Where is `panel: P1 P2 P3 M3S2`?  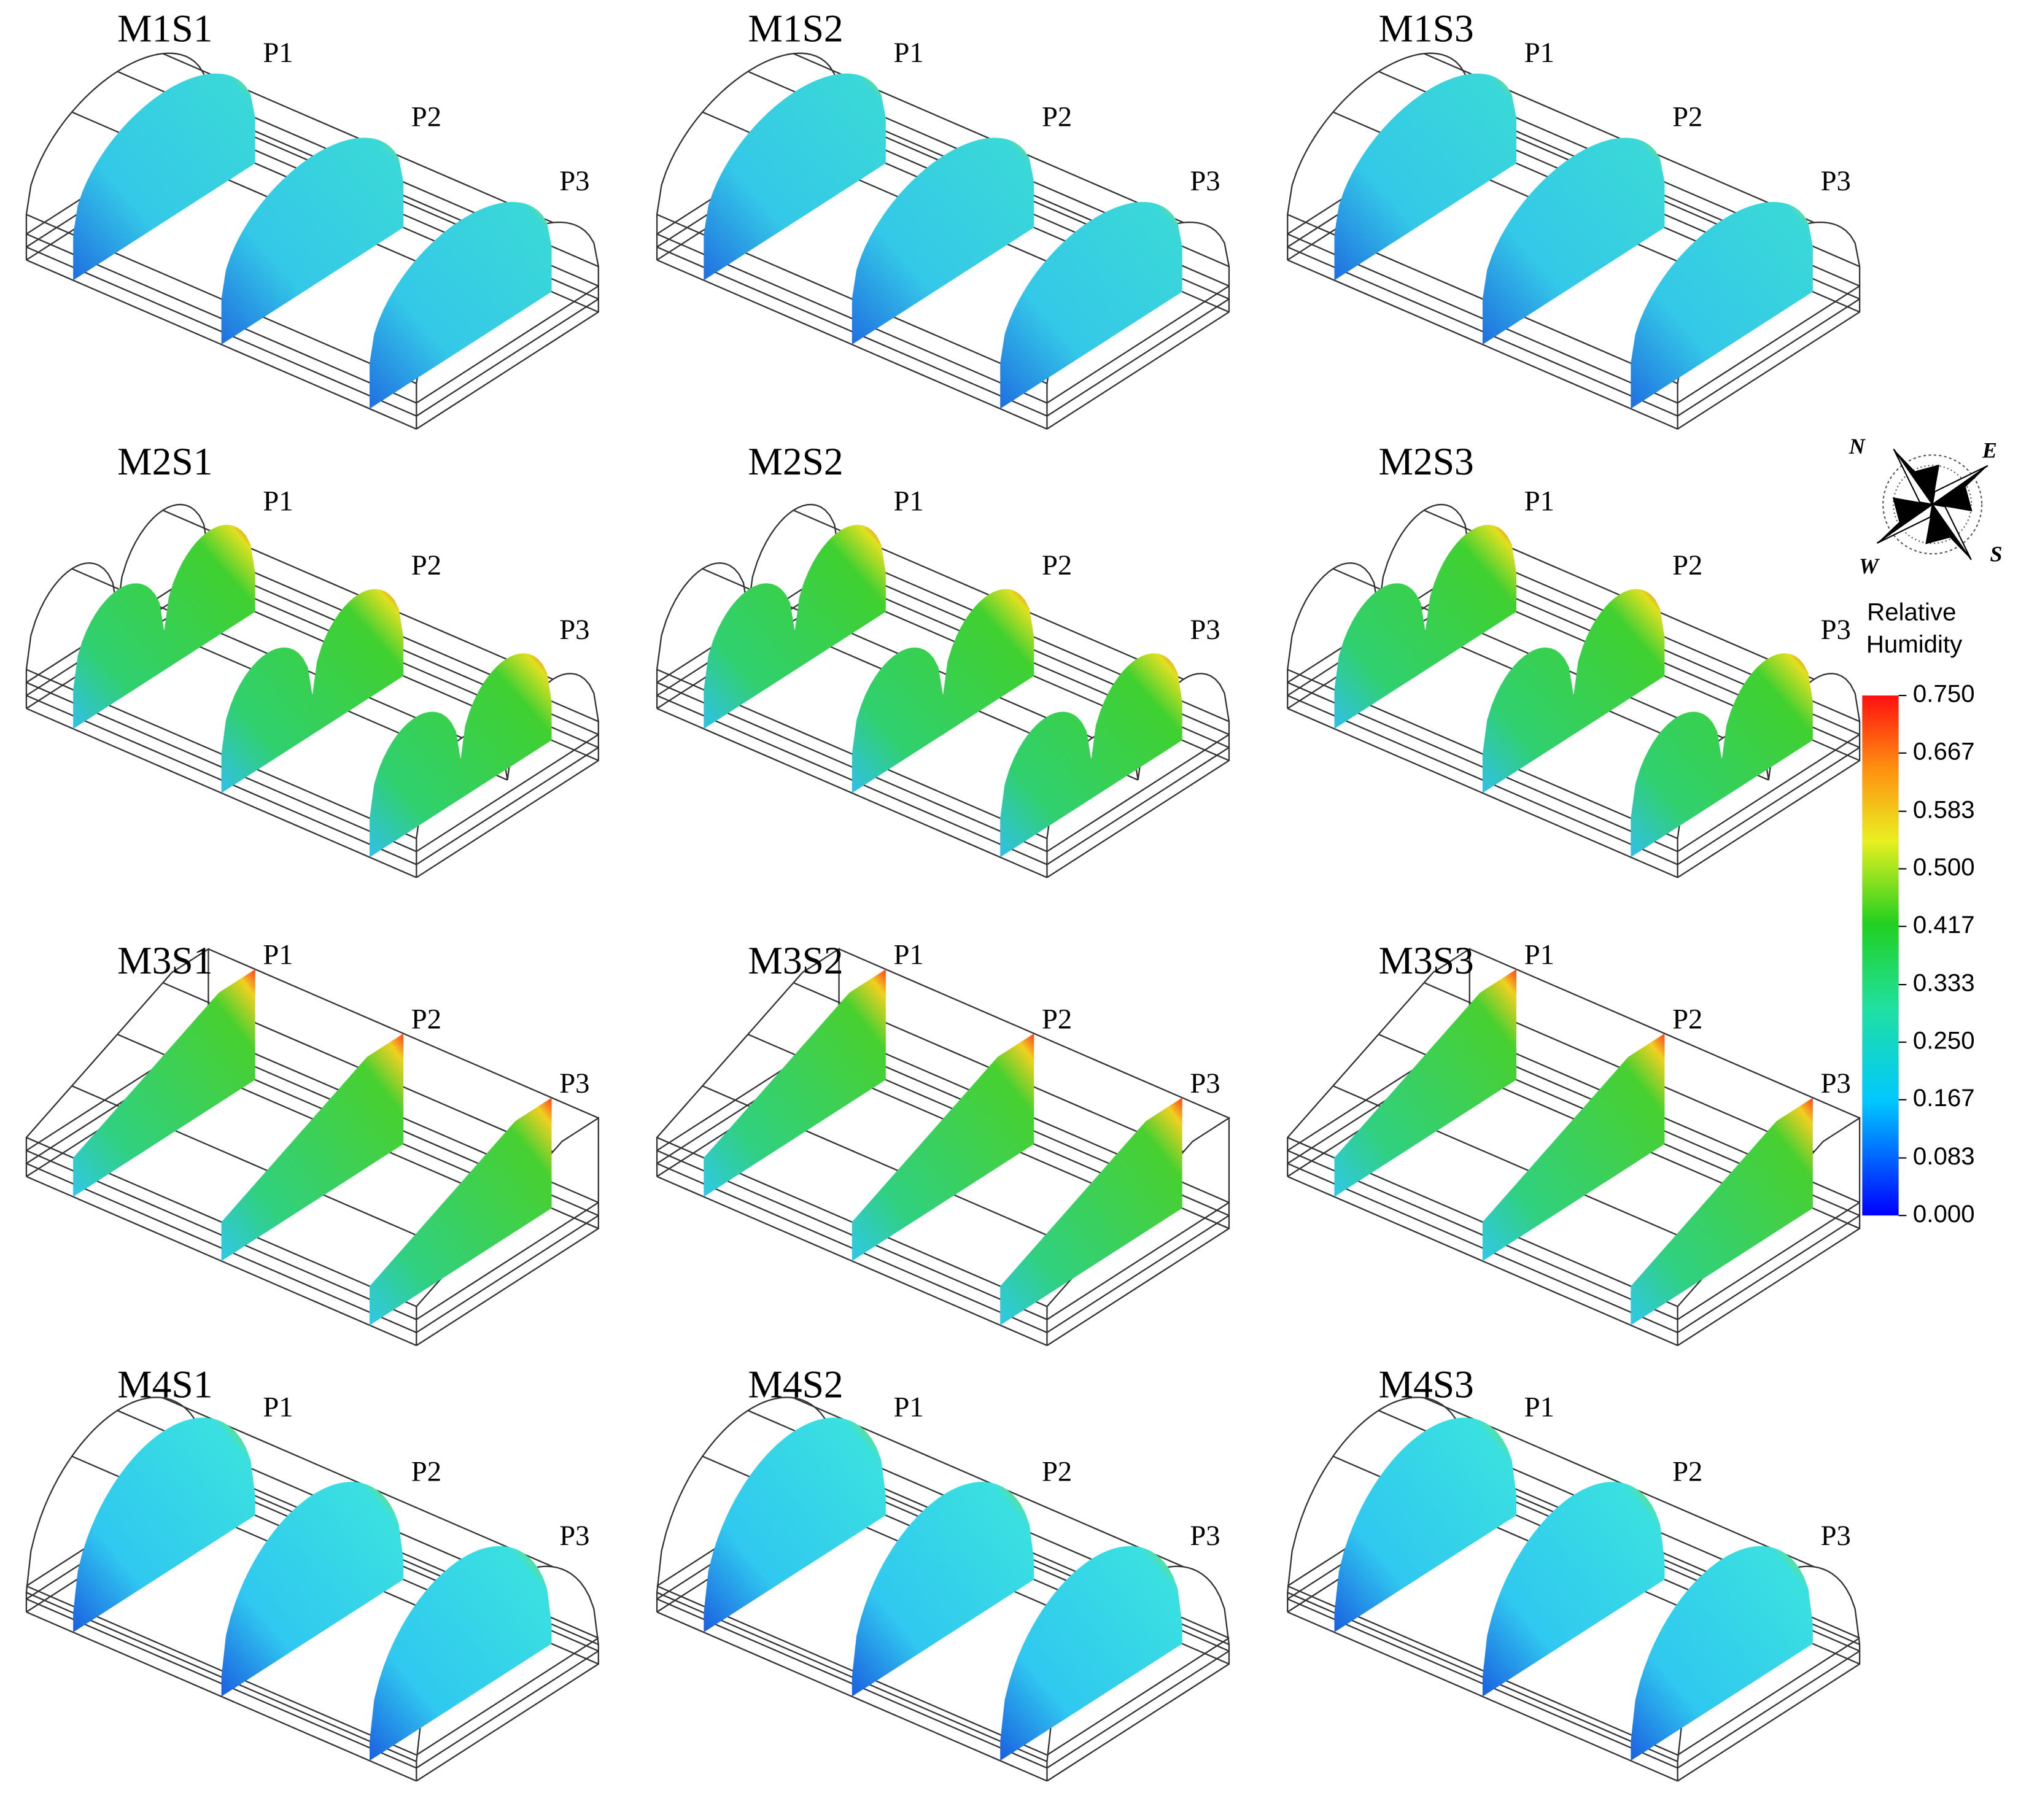 panel: P1 P2 P3 M3S2 is located at coordinates (943, 1143).